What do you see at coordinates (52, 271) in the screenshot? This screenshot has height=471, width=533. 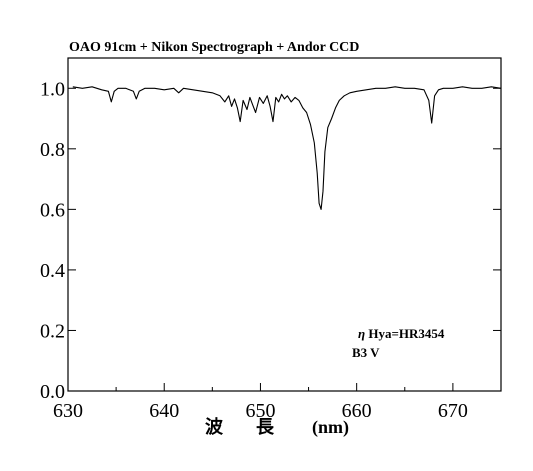 I see `y-tick-label: 0.4` at bounding box center [52, 271].